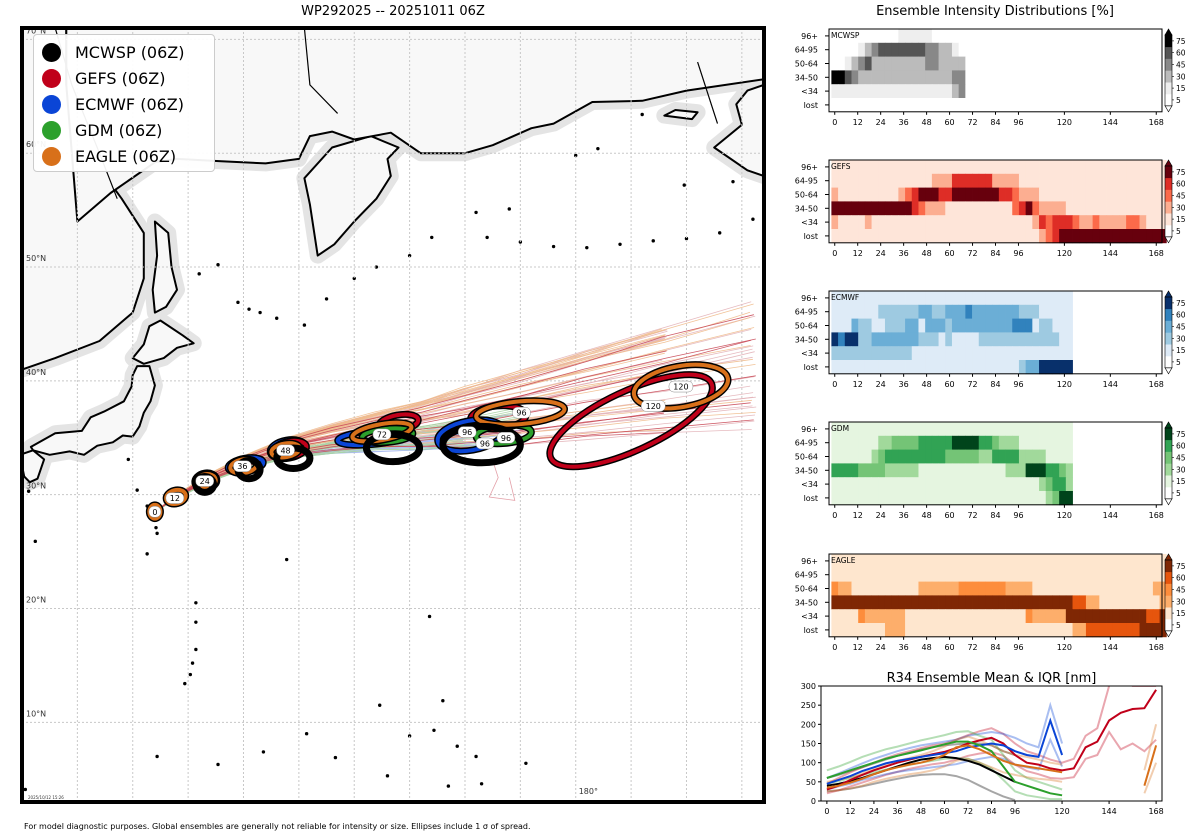  Describe the element at coordinates (995, 201) in the screenshot. I see `heatmap-frame` at that location.